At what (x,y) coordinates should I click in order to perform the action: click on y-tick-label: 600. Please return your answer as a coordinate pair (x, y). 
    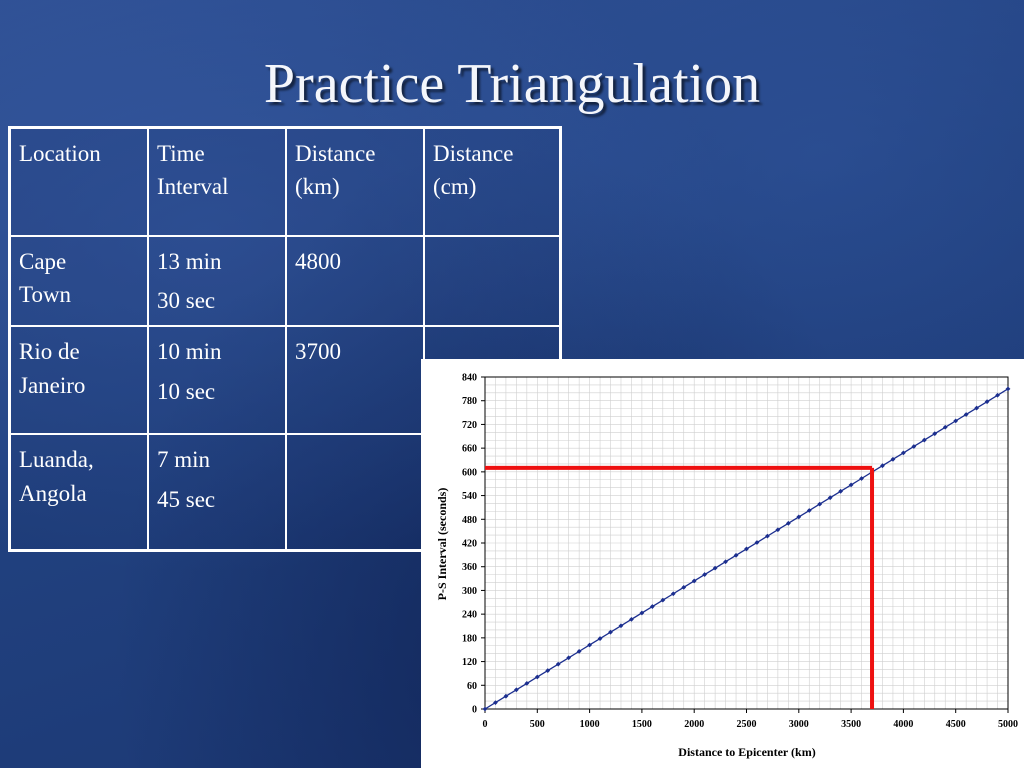
    Looking at the image, I should click on (469, 472).